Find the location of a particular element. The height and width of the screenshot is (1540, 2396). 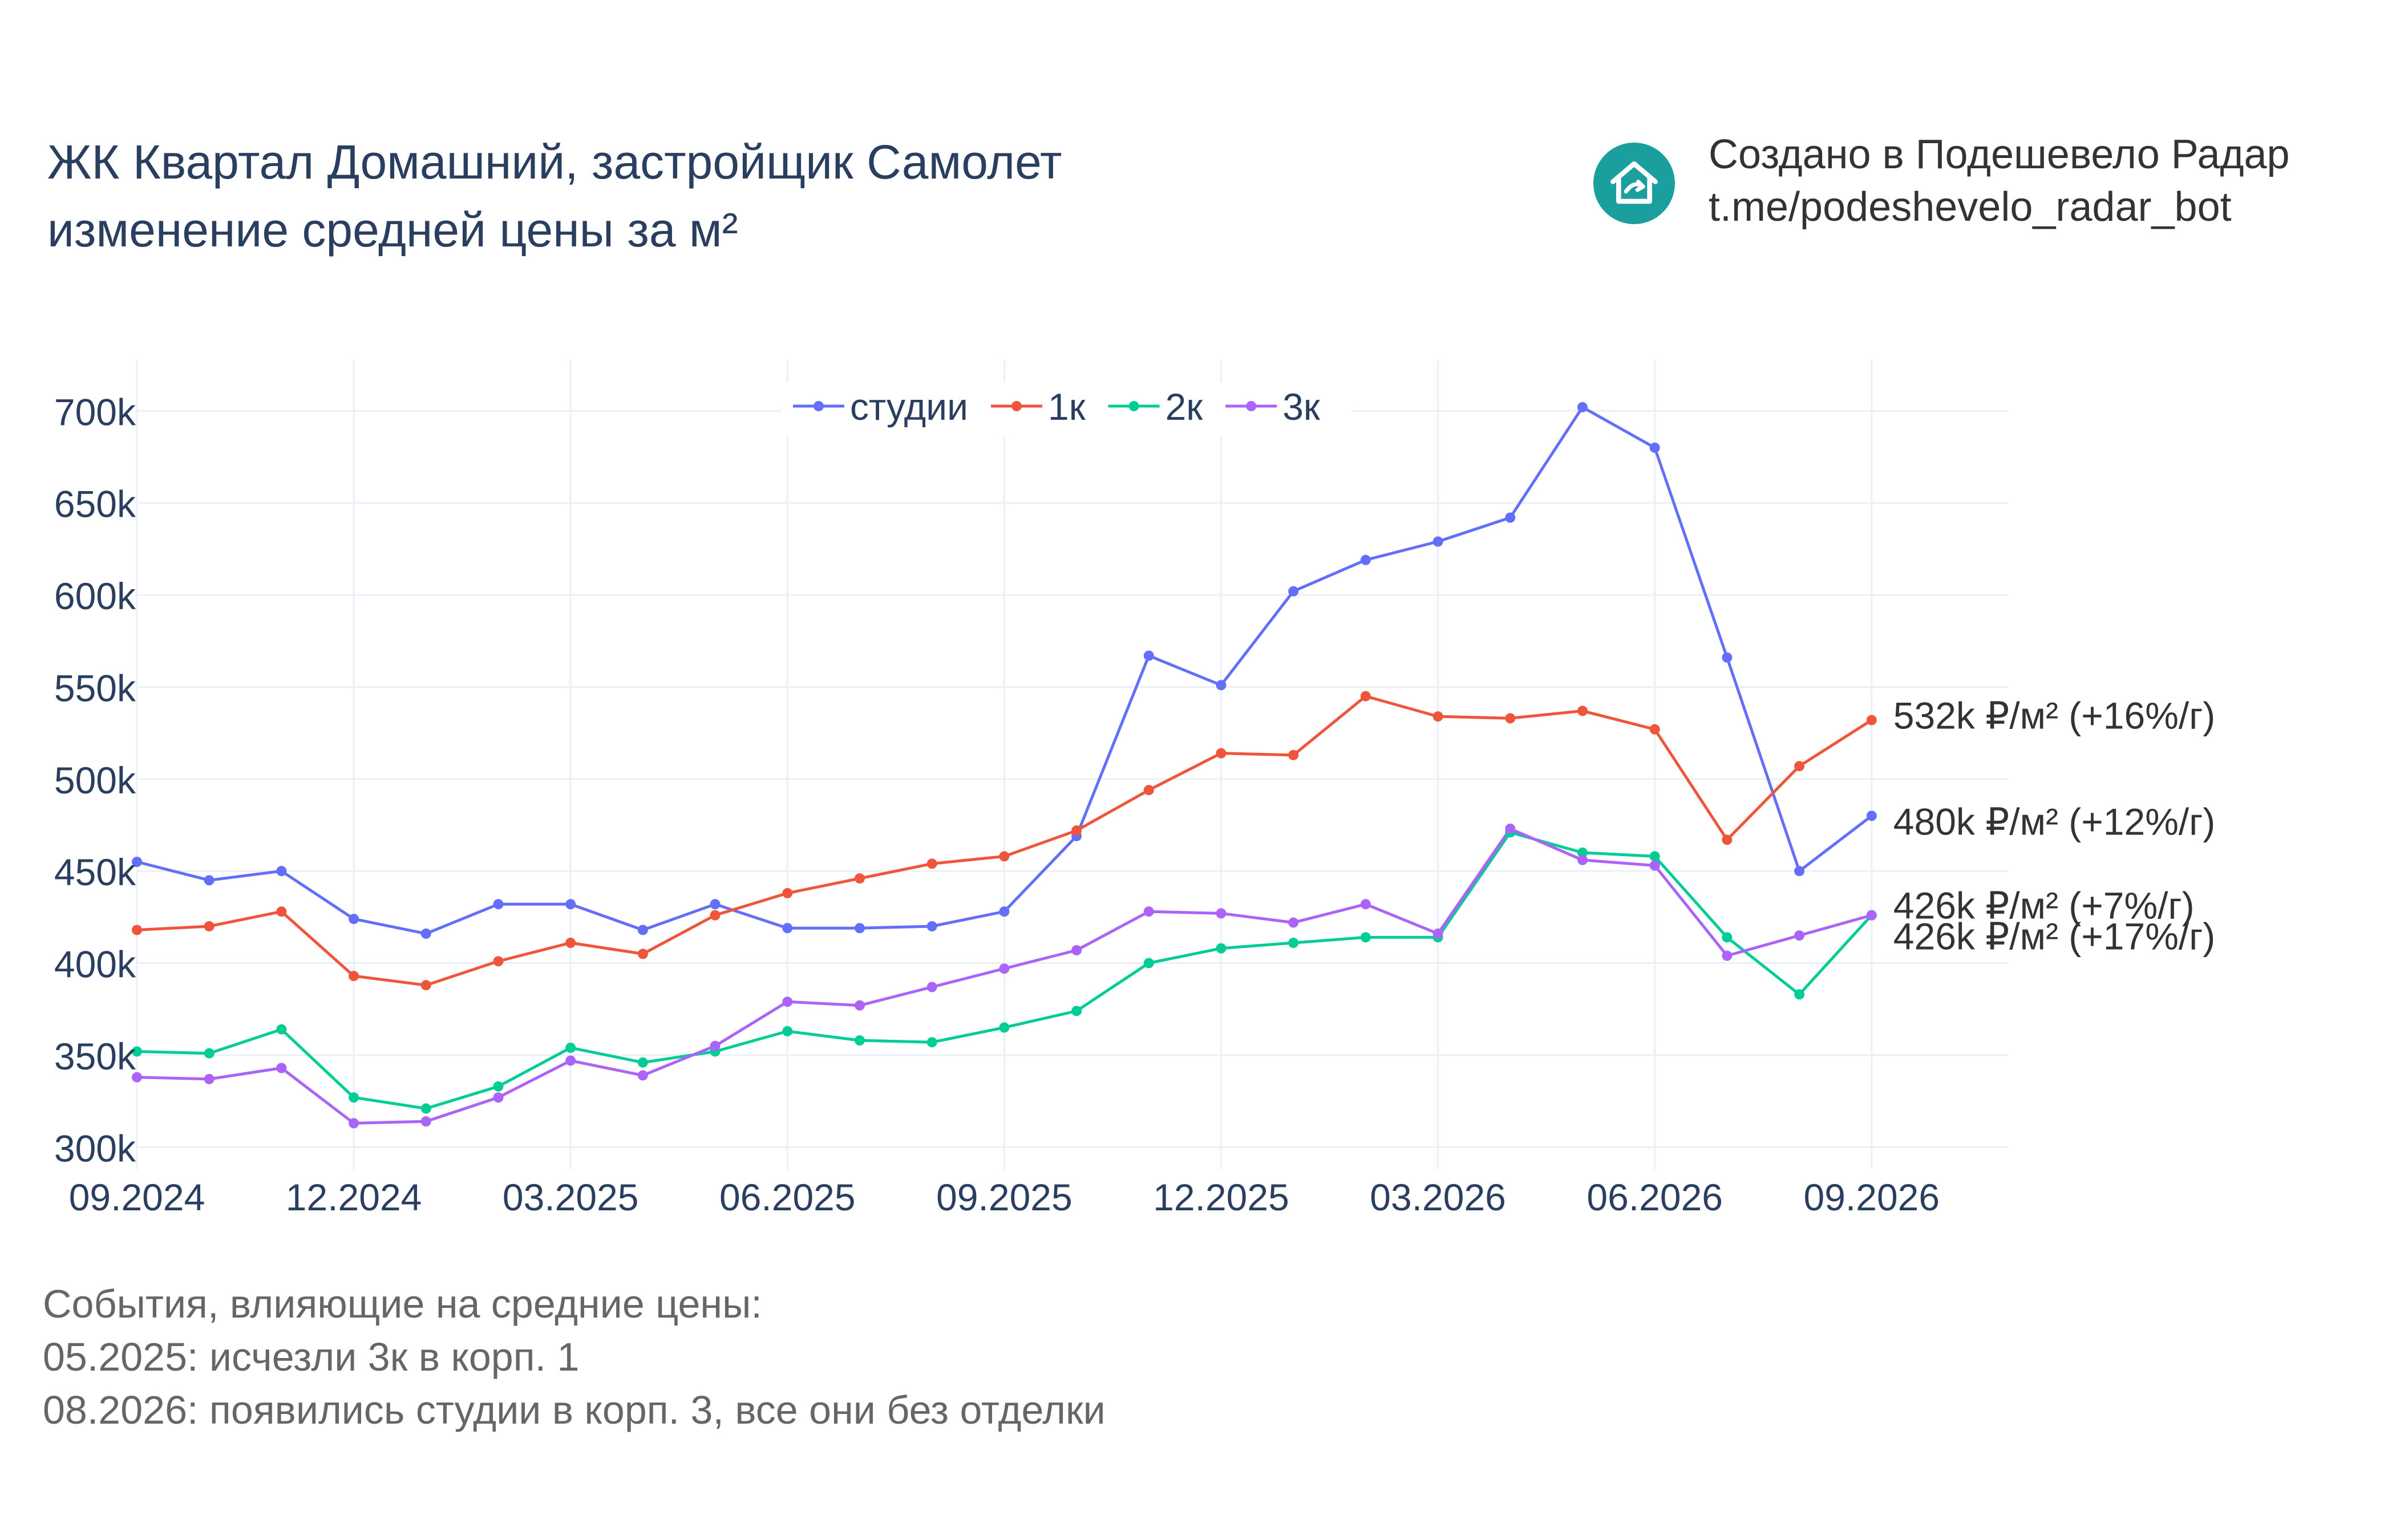

x-tick-label: 09.2026 is located at coordinates (1872, 1197).